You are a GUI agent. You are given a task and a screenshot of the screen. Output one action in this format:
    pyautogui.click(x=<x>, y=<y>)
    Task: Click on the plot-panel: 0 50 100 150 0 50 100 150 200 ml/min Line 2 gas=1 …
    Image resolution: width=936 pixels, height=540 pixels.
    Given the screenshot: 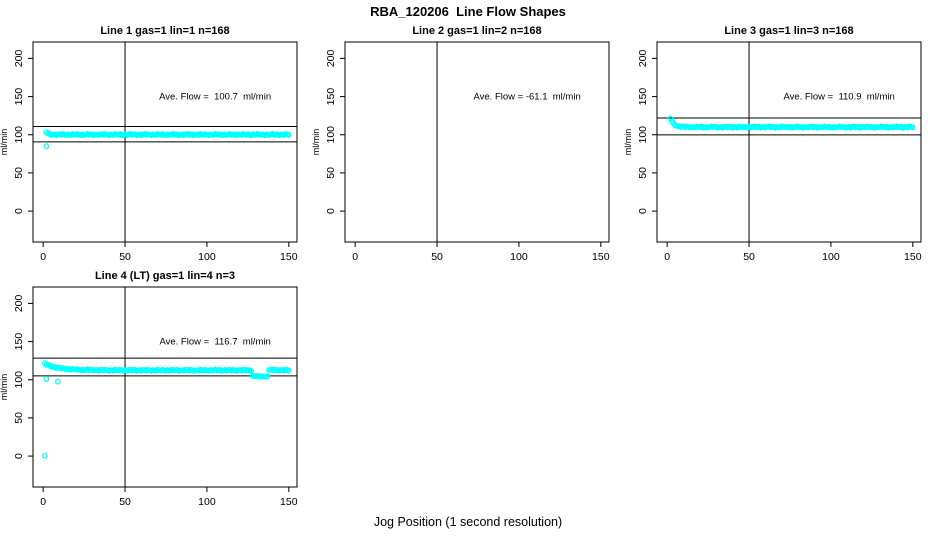 What is the action you would take?
    pyautogui.click(x=460, y=144)
    